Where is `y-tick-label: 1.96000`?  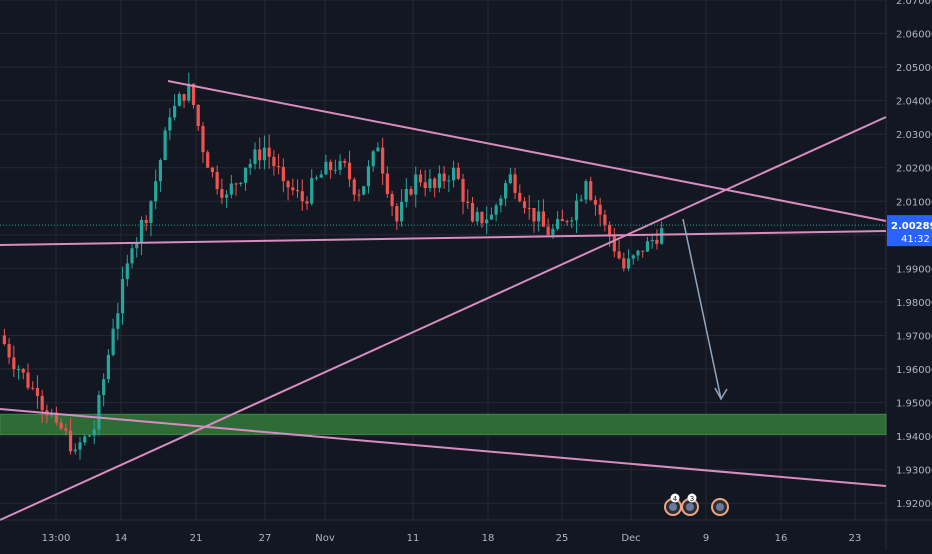
y-tick-label: 1.96000 is located at coordinates (914, 370).